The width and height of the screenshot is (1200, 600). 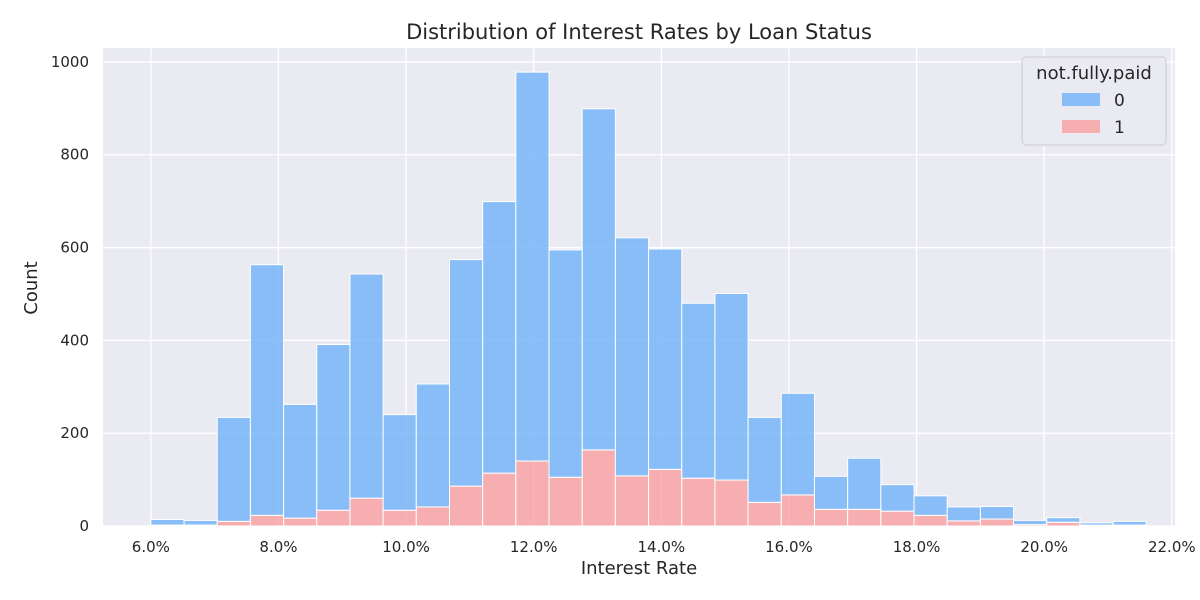 What do you see at coordinates (70, 294) in the screenshot?
I see `y-tick-labels: 0 200 400 600 800 1000` at bounding box center [70, 294].